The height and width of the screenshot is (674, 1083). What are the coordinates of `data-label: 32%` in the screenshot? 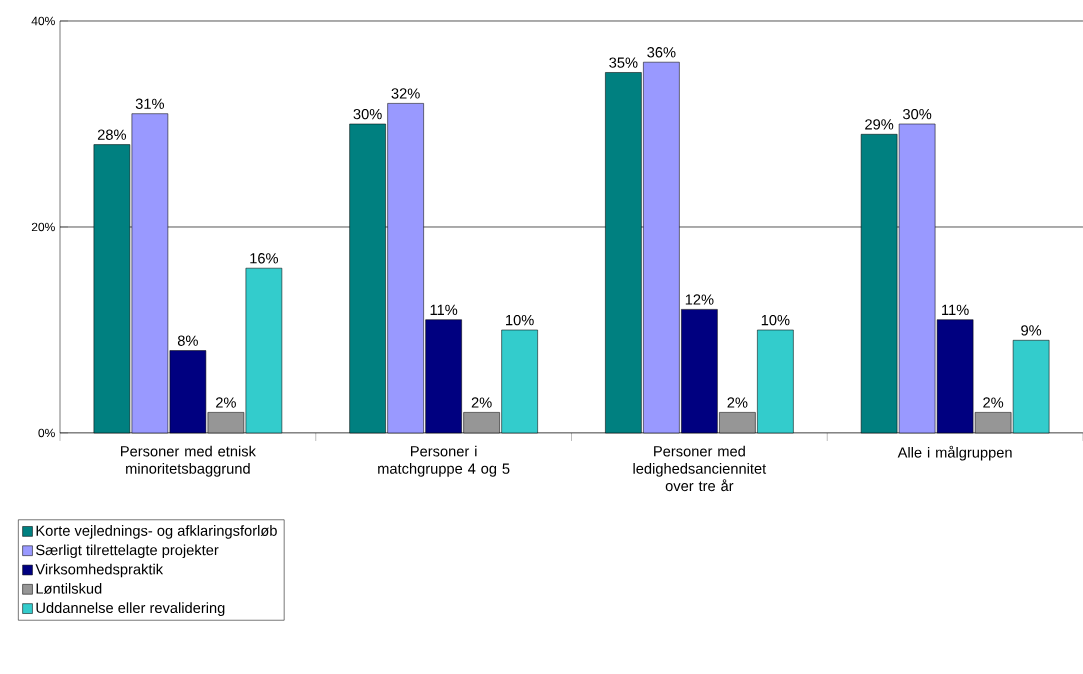 It's located at (405, 93).